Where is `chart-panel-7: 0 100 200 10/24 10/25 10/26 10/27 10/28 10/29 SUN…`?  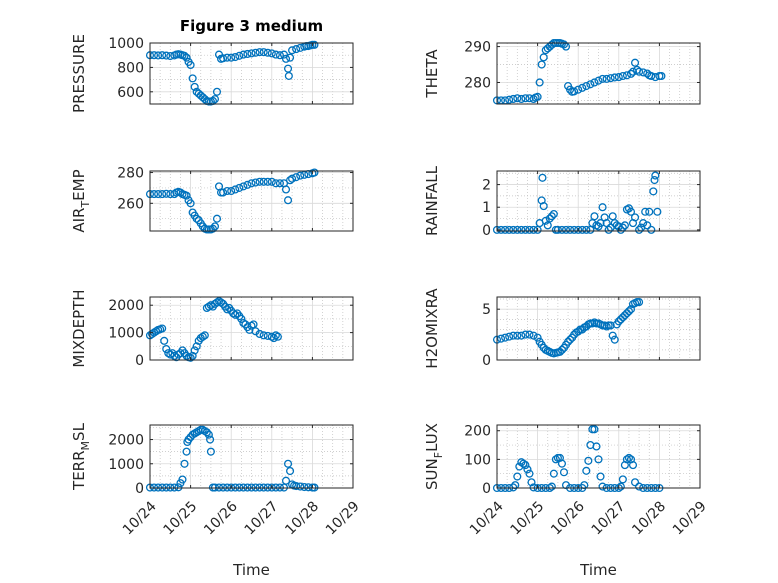 chart-panel-7: 0 100 200 10/24 10/25 10/26 10/27 10/28 10/29 SUN… is located at coordinates (566, 501).